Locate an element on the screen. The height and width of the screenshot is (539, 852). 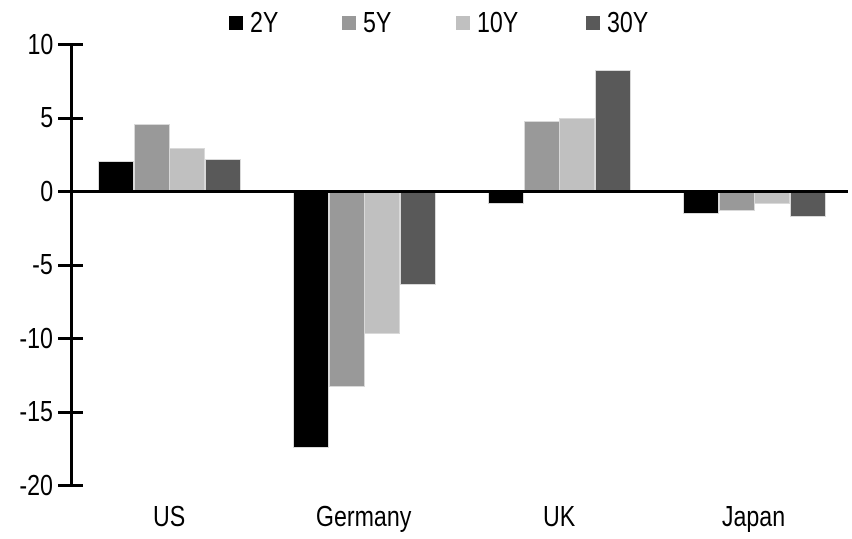
y-label-text: -20 is located at coordinates (36, 486).